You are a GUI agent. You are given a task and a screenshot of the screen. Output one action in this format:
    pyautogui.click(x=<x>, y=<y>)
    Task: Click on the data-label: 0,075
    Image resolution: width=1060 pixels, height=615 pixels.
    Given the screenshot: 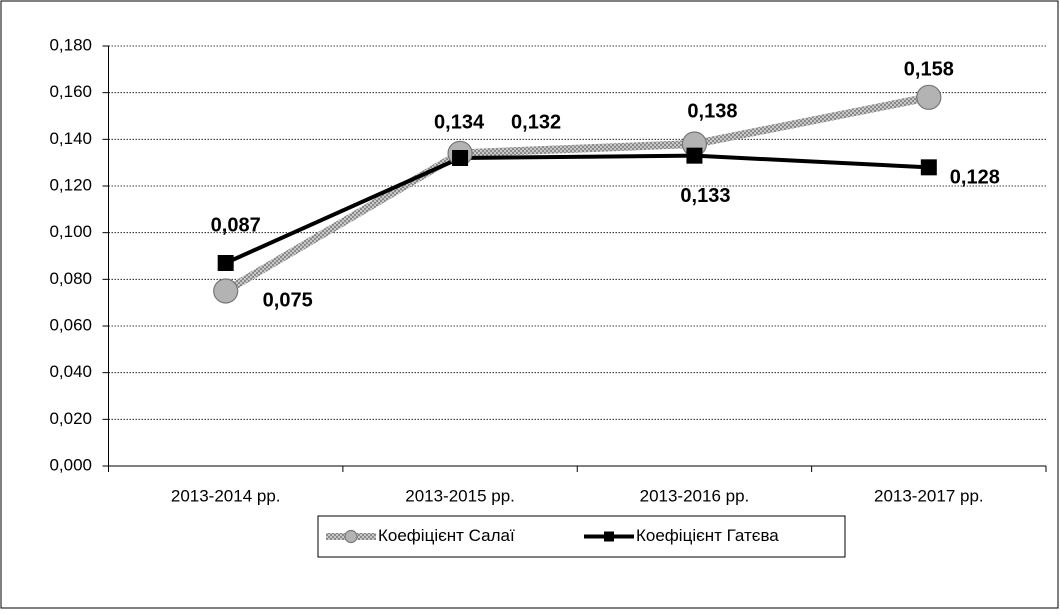 What is the action you would take?
    pyautogui.click(x=288, y=300)
    